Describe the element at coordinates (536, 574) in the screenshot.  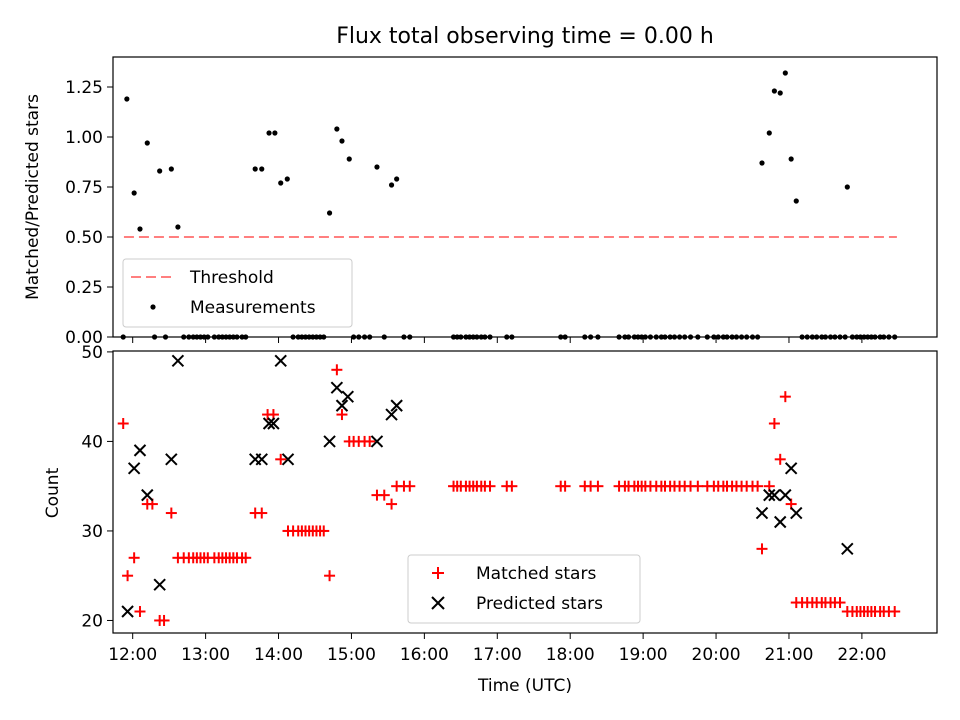
I see `legend-matched-label: Matched stars` at that location.